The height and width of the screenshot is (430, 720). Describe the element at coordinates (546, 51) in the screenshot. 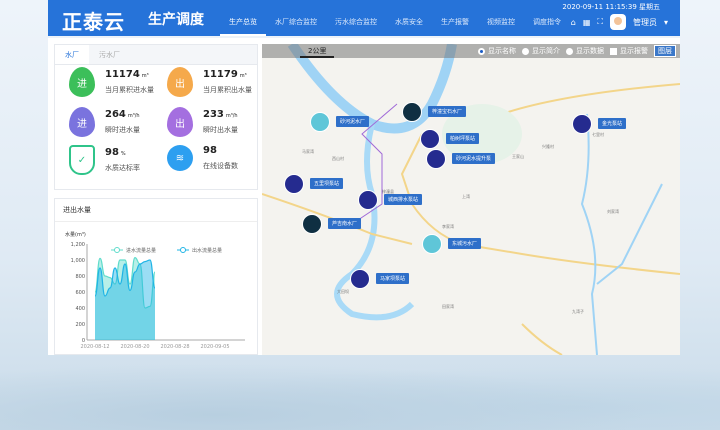

I see `option-label: 显示简介` at that location.